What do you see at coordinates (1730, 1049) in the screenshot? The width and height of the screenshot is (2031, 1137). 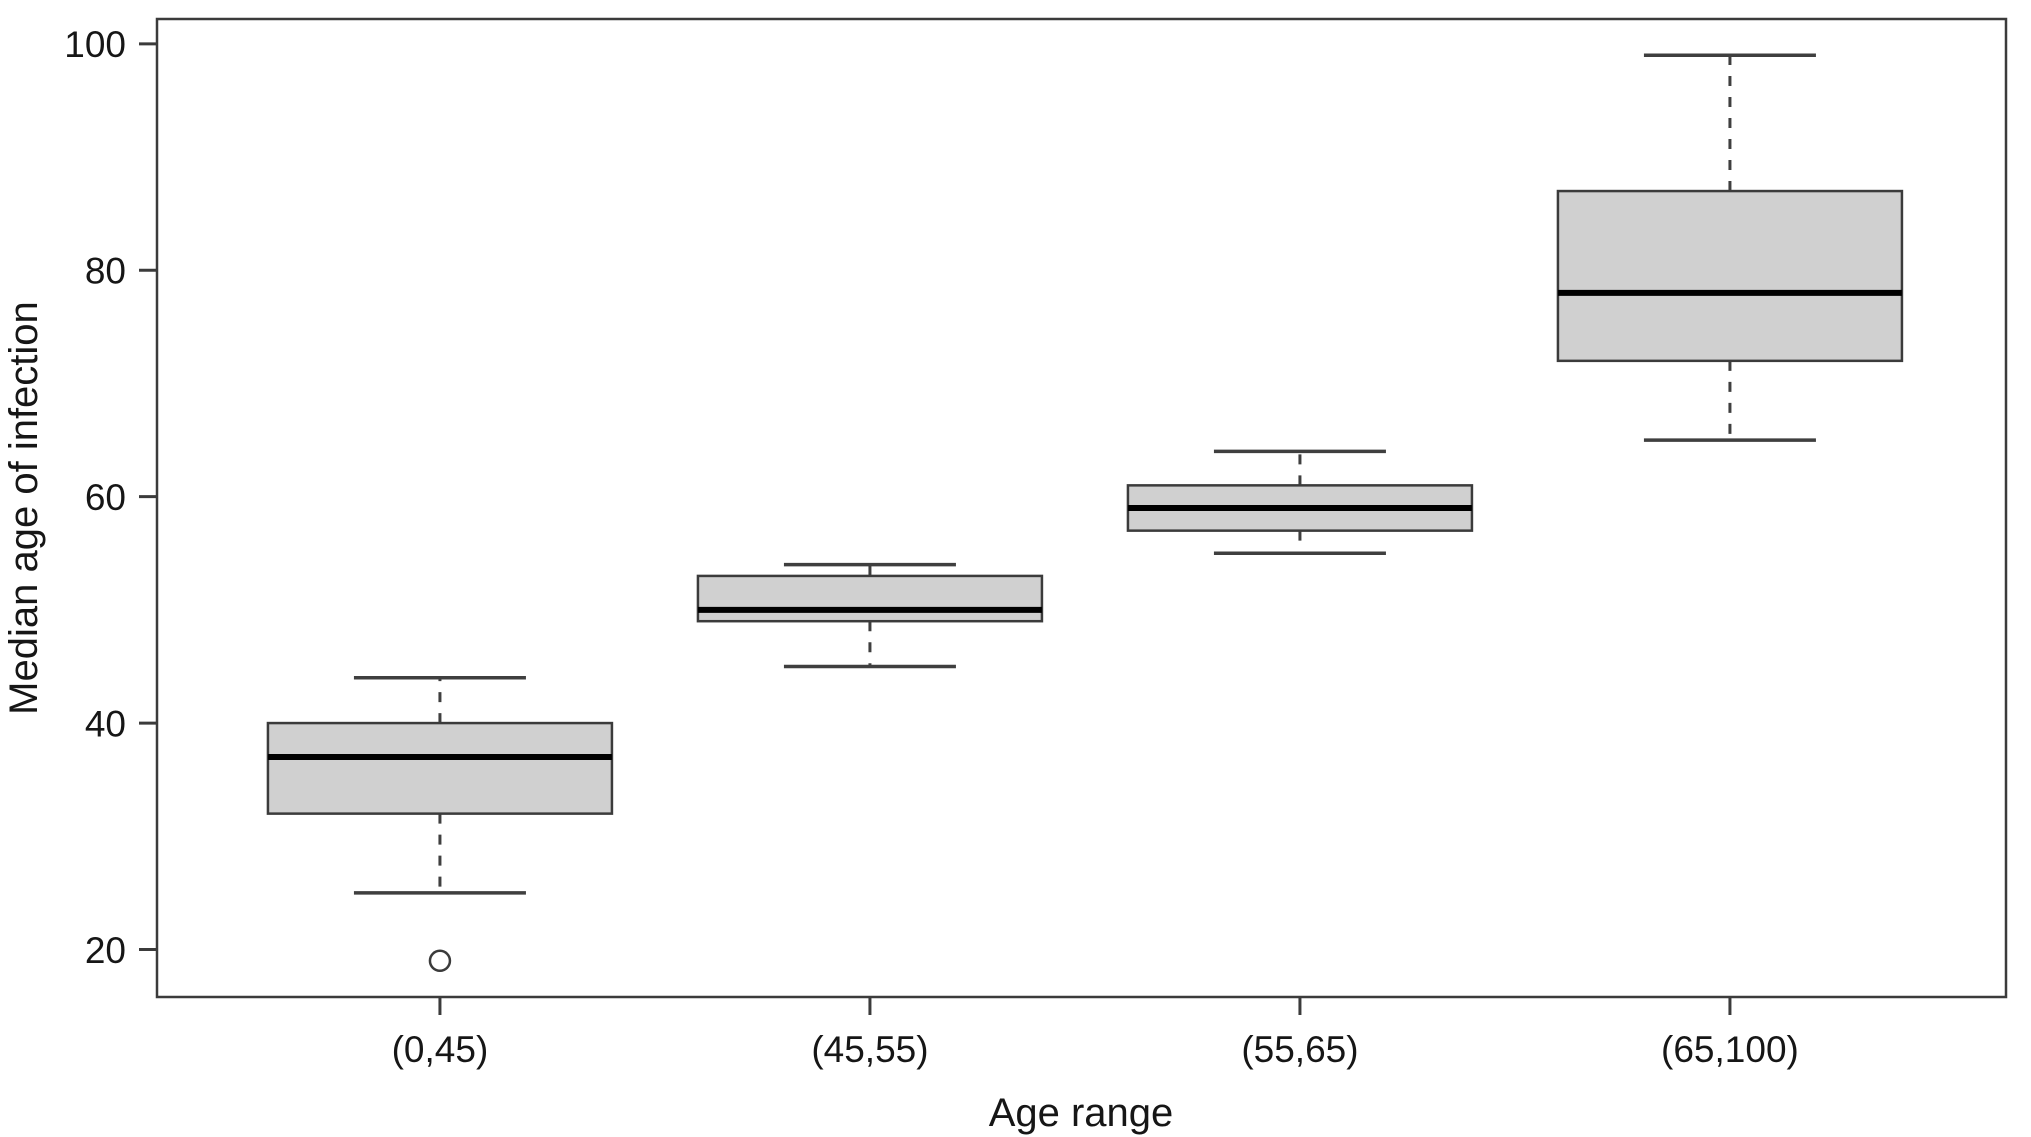 I see `x-axis-tick-label: (65,100)` at bounding box center [1730, 1049].